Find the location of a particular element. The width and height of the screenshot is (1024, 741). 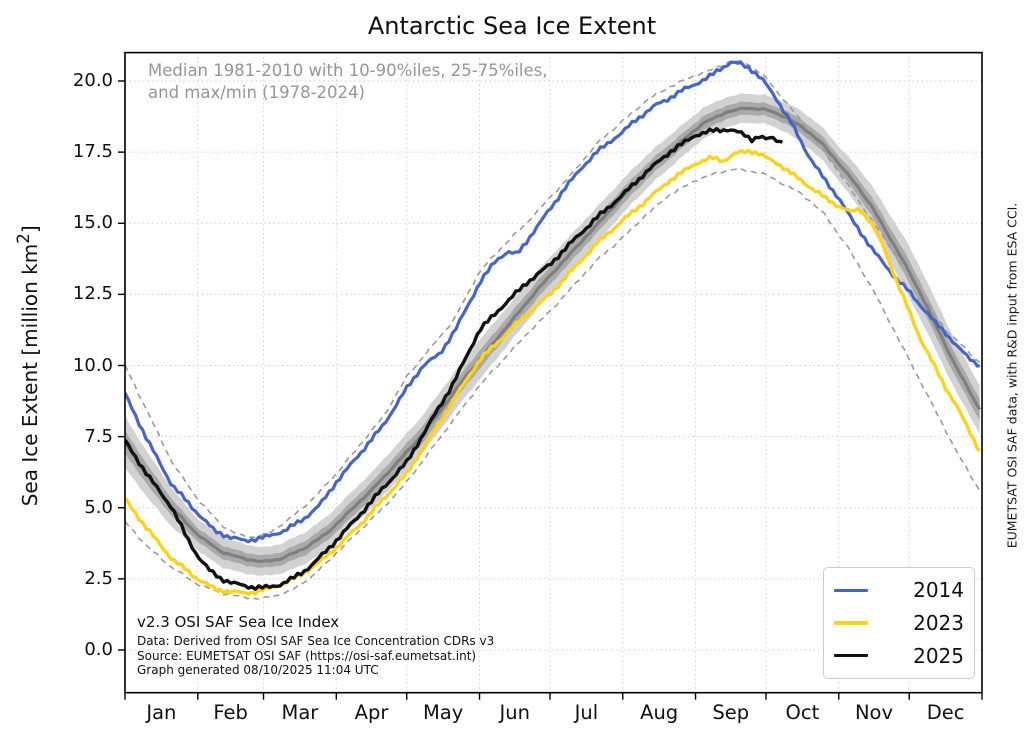

y-axis-label-text: Sea Ice Extent [million km is located at coordinates (29, 375).